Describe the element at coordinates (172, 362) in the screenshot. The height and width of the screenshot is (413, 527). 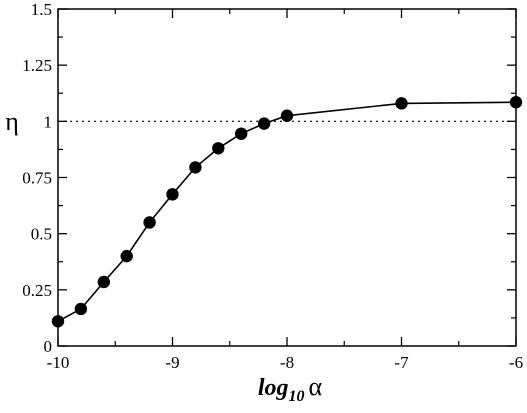
I see `x-tick-label: -9` at that location.